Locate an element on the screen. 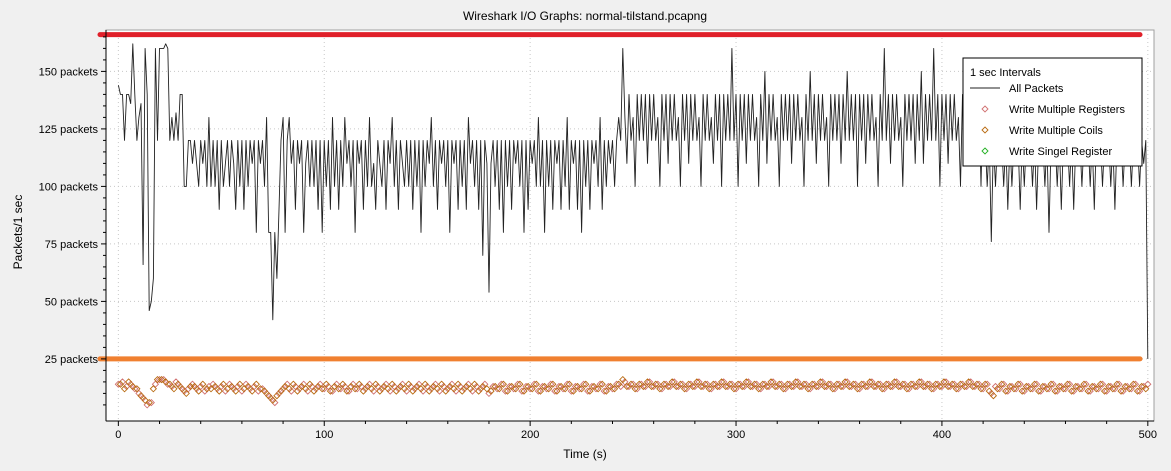  legend-label: All Packets is located at coordinates (1036, 89).